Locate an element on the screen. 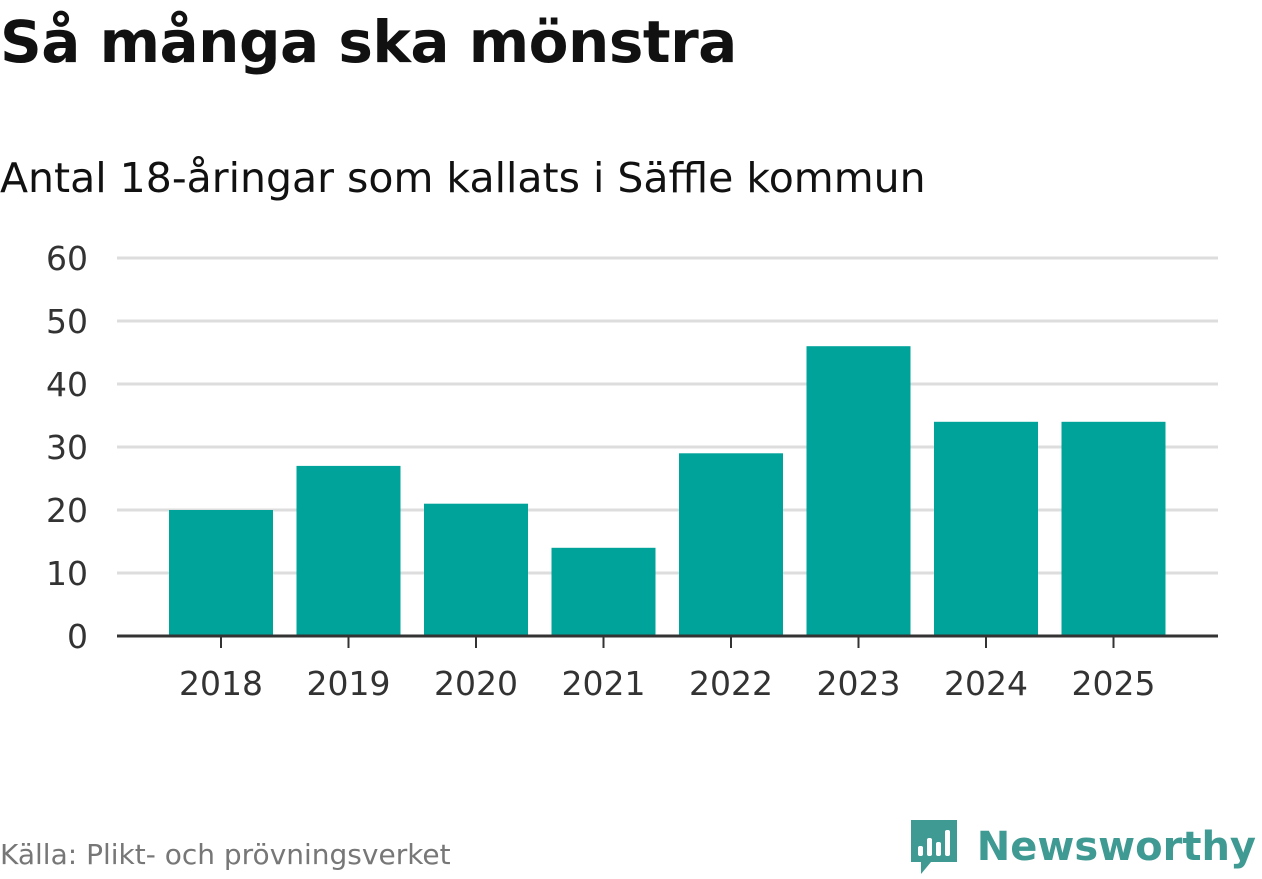 This screenshot has height=879, width=1262. bar-2025 is located at coordinates (1113, 528).